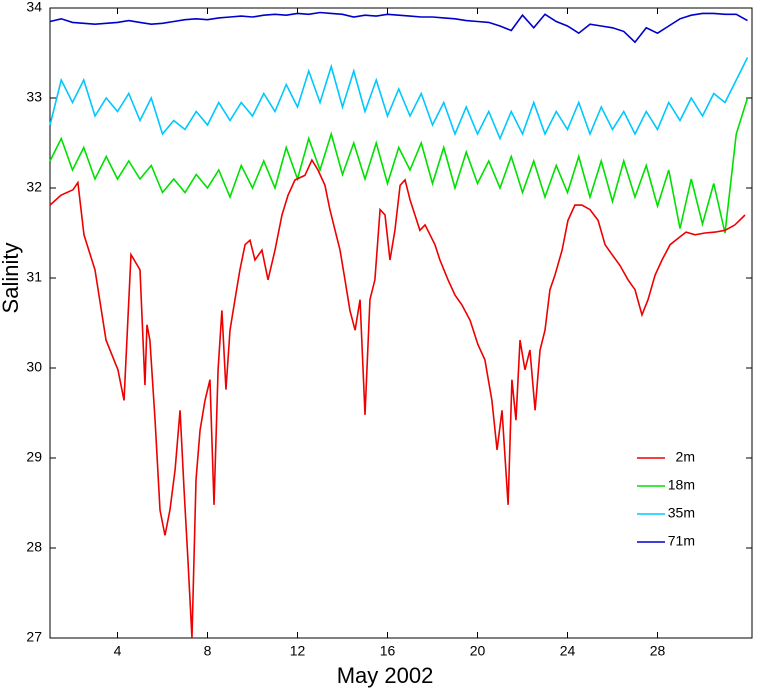  What do you see at coordinates (34, 97) in the screenshot?
I see `y-tick-label: 33` at bounding box center [34, 97].